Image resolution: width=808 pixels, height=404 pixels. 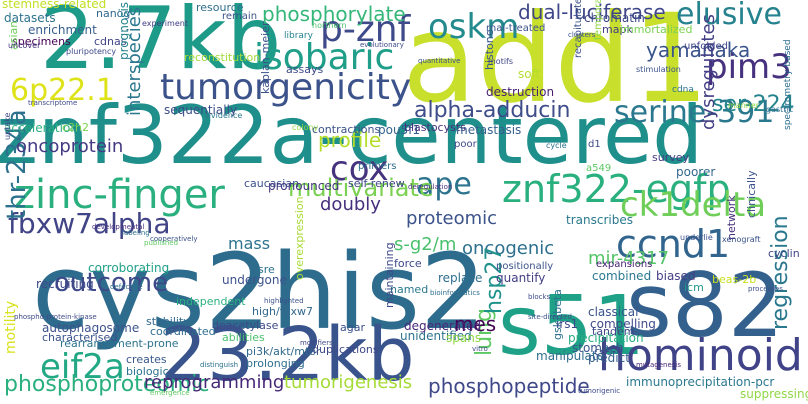 What do you see at coordinates (82, 367) in the screenshot?
I see `word-23: eif2a` at bounding box center [82, 367].